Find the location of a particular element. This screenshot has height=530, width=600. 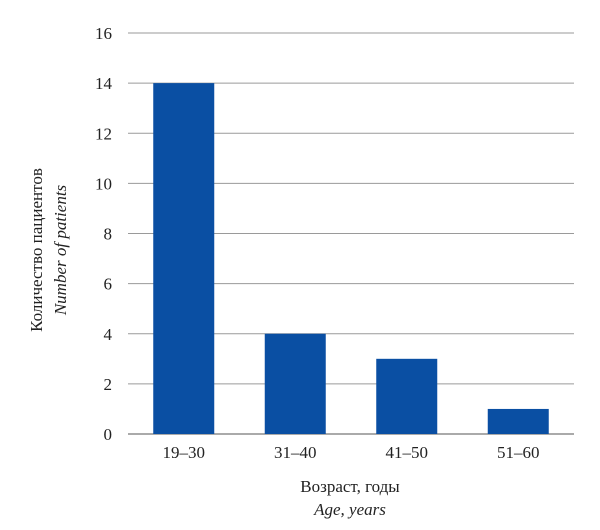

y-tick-label: 12 is located at coordinates (103, 133).